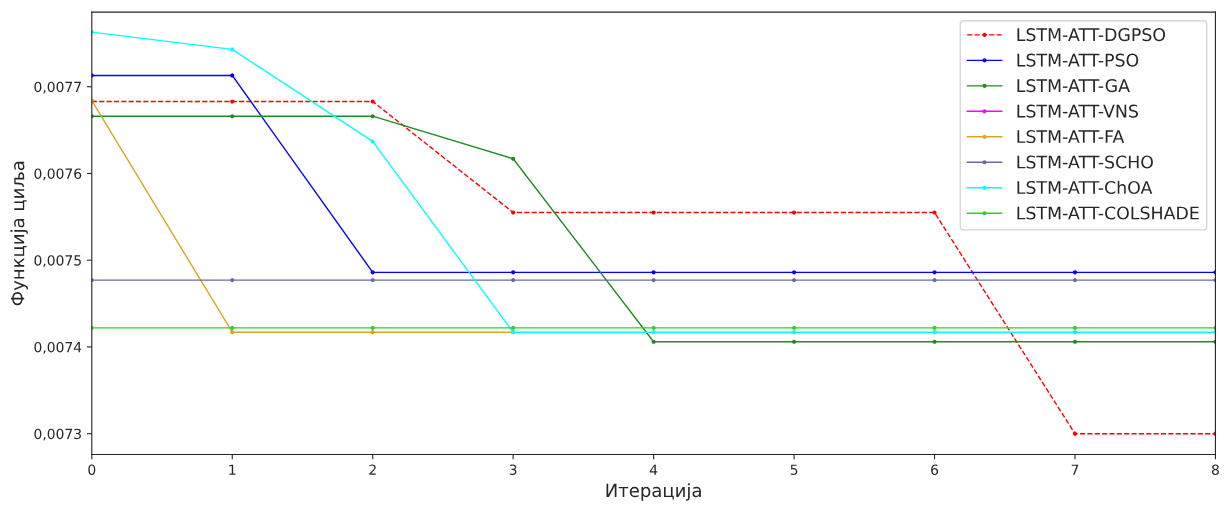  What do you see at coordinates (57, 434) in the screenshot?
I see `y-tick-label: 0,0073` at bounding box center [57, 434].